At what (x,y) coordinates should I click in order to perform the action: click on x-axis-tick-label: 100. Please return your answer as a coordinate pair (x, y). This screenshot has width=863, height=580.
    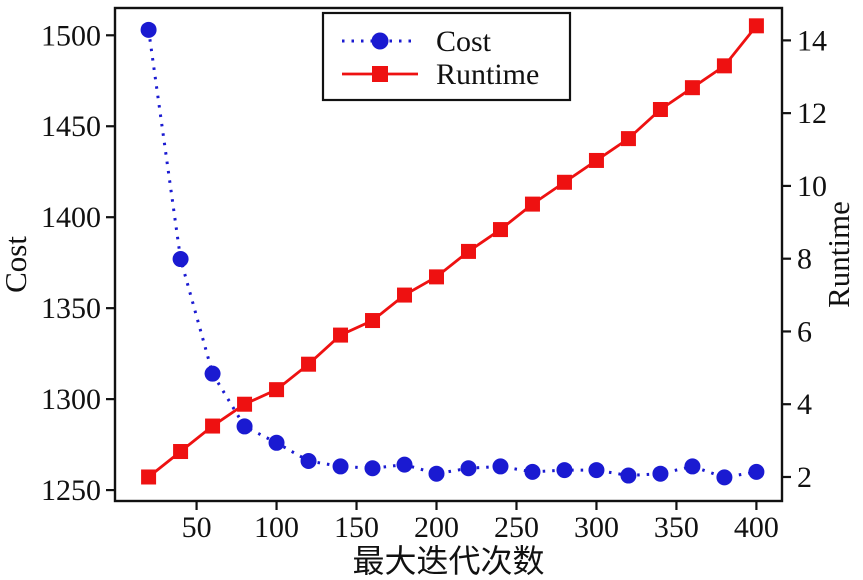
    Looking at the image, I should click on (276, 527).